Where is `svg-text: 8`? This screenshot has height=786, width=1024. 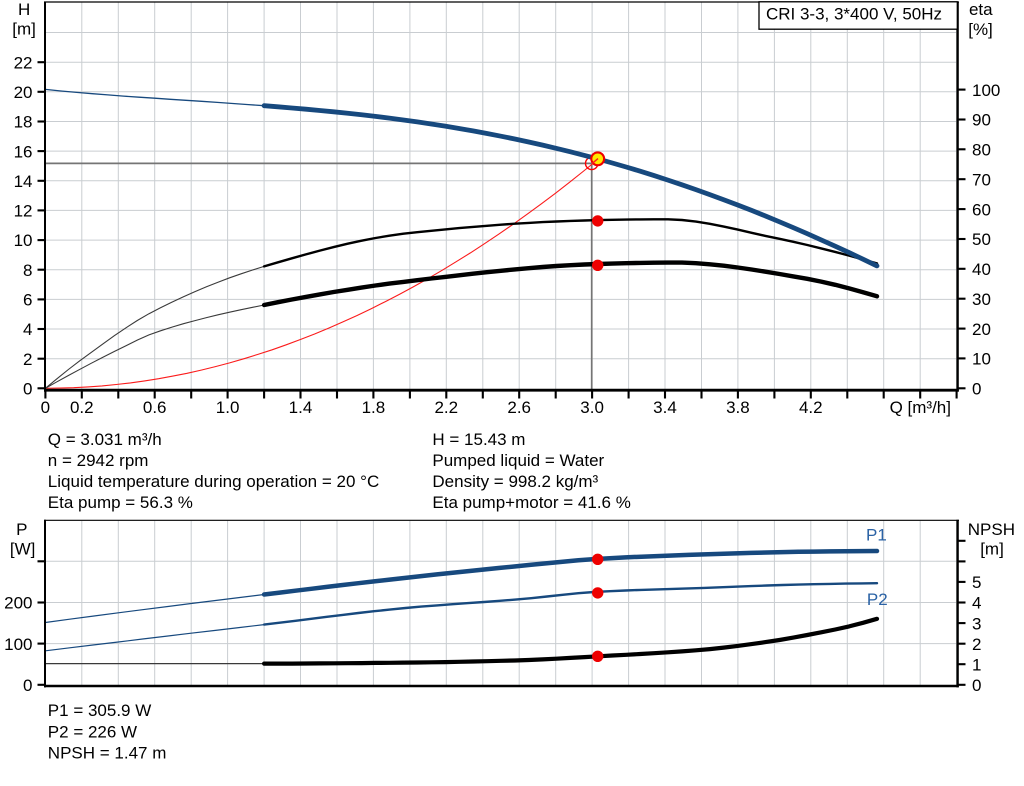 svg-text: 8 is located at coordinates (27, 270).